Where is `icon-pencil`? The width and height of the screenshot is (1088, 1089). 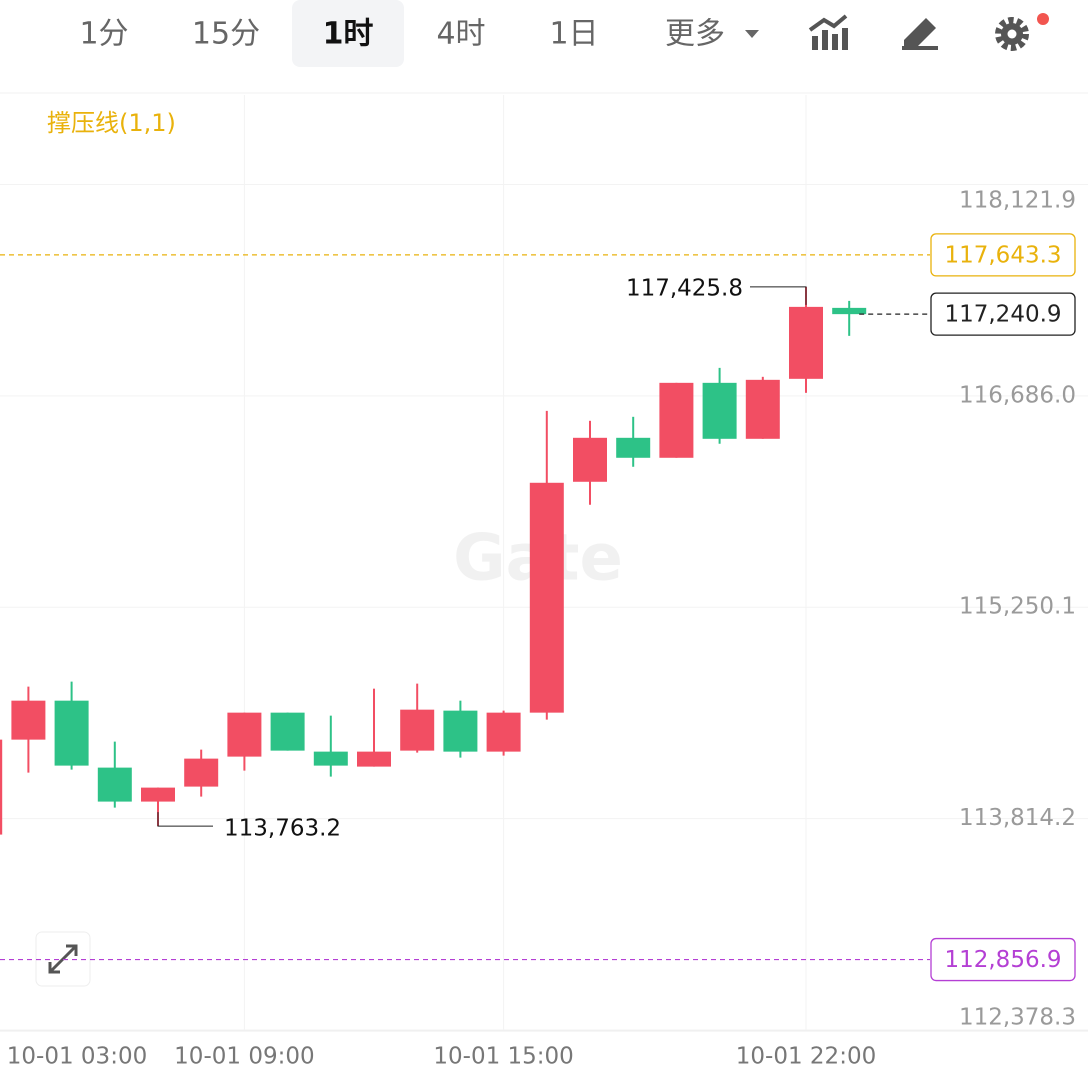
icon-pencil is located at coordinates (920, 34).